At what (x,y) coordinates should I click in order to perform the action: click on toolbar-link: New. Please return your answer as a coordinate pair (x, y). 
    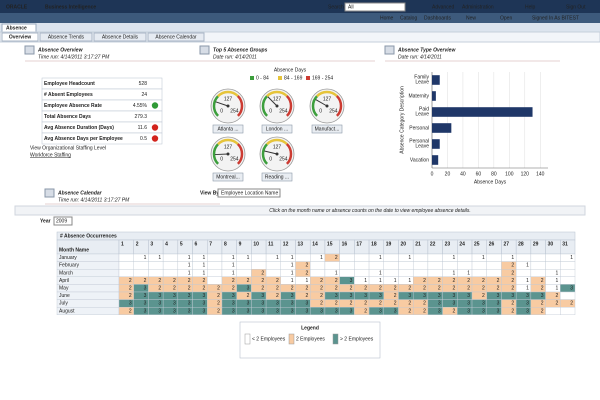
    Looking at the image, I should click on (471, 18).